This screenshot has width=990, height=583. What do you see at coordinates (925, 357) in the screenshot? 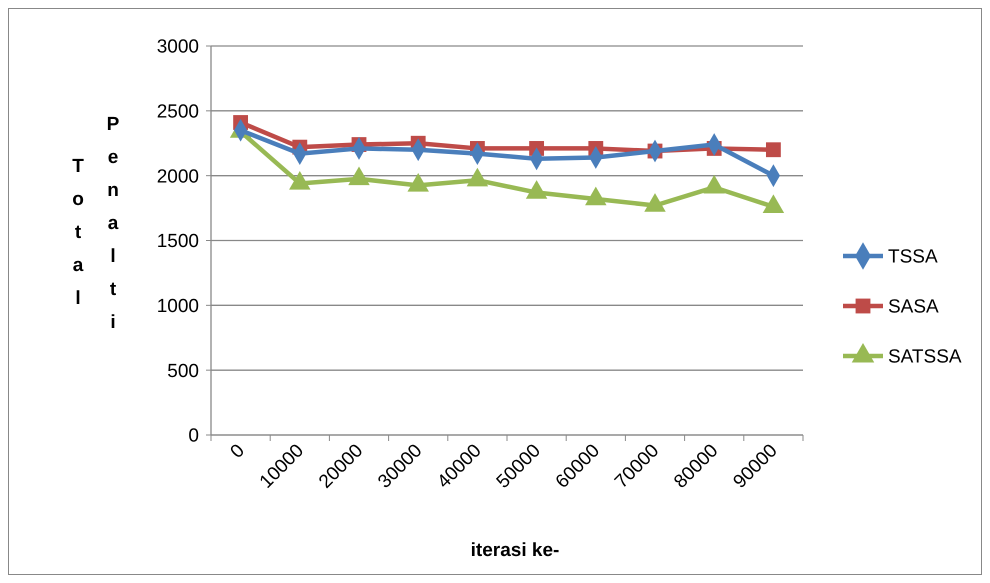
I see `legend-label: SATSSA` at bounding box center [925, 357].